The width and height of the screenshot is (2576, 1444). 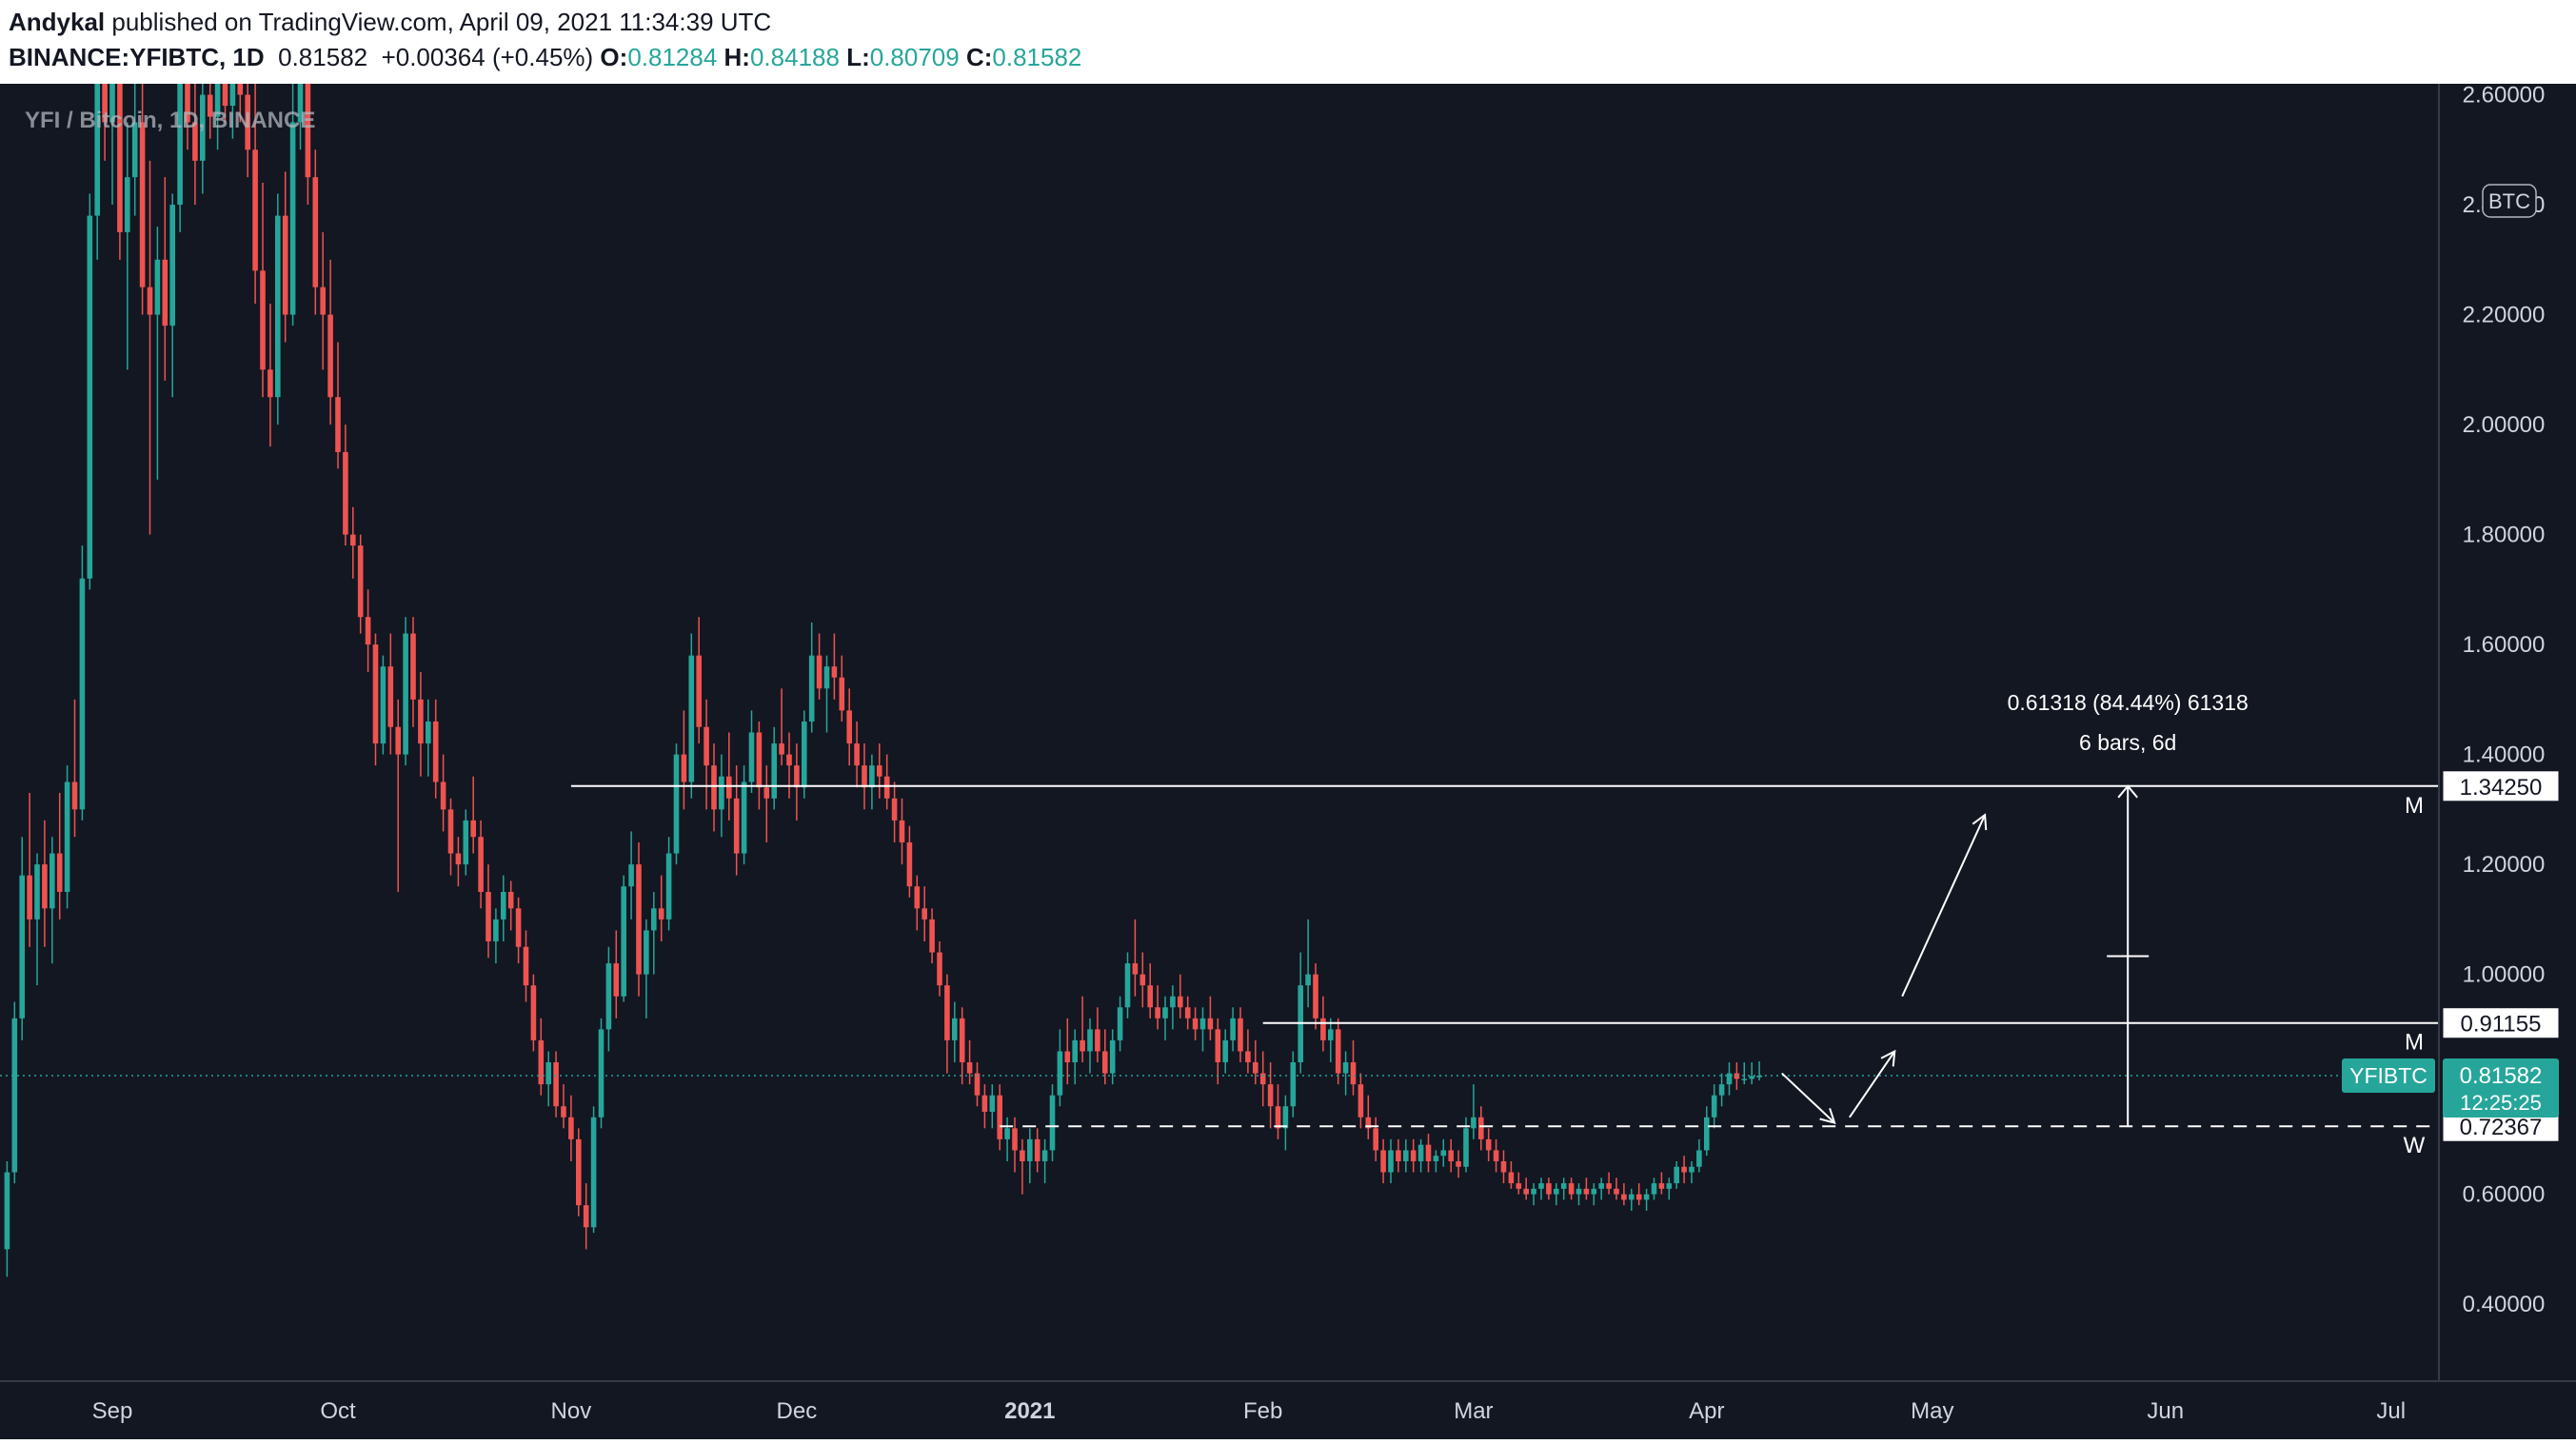 What do you see at coordinates (2501, 1023) in the screenshot?
I see `level-price-label: 0.91155` at bounding box center [2501, 1023].